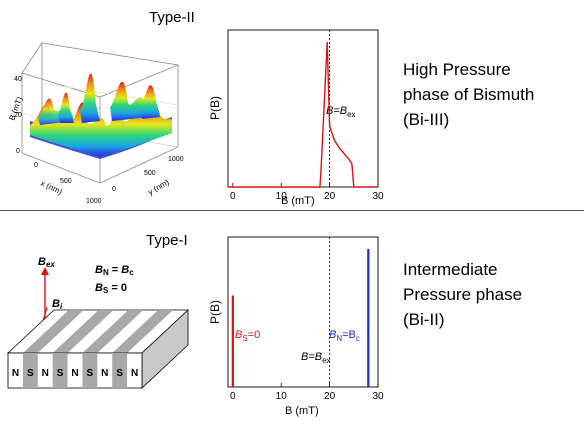  Describe the element at coordinates (344, 336) in the screenshot. I see `bn-label: BN=Bc` at that location.